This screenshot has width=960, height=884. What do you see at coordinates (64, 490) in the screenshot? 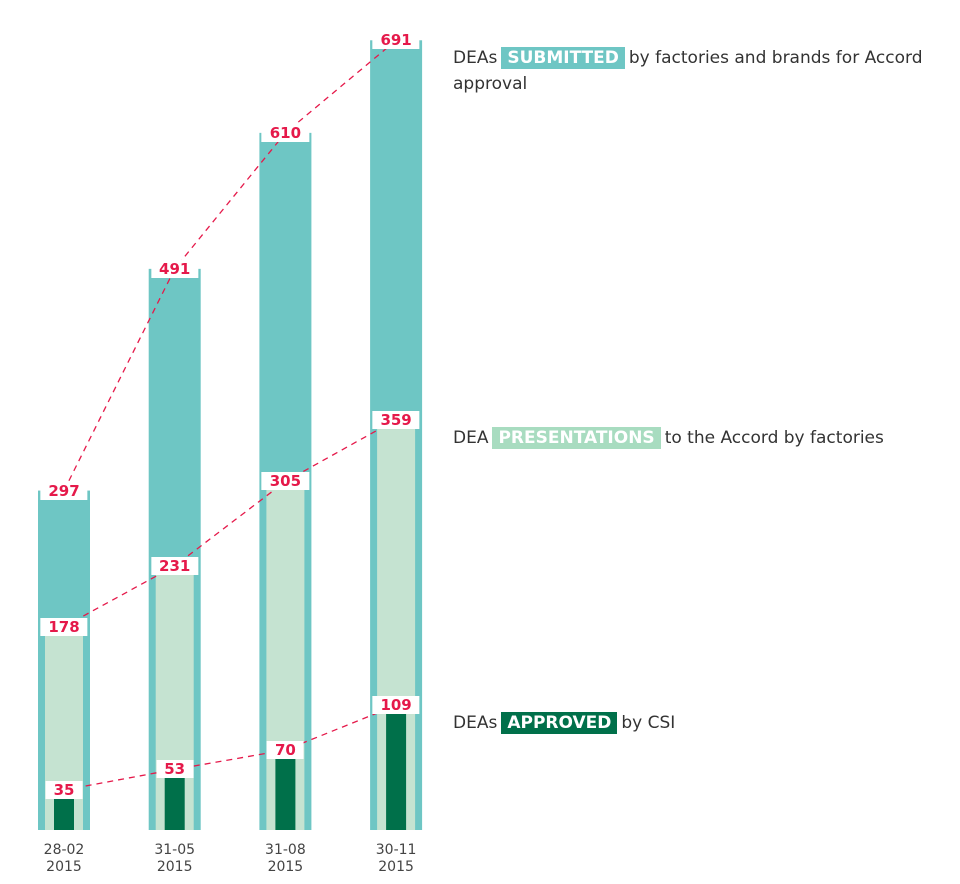
I see `value-label: 297` at bounding box center [64, 490].